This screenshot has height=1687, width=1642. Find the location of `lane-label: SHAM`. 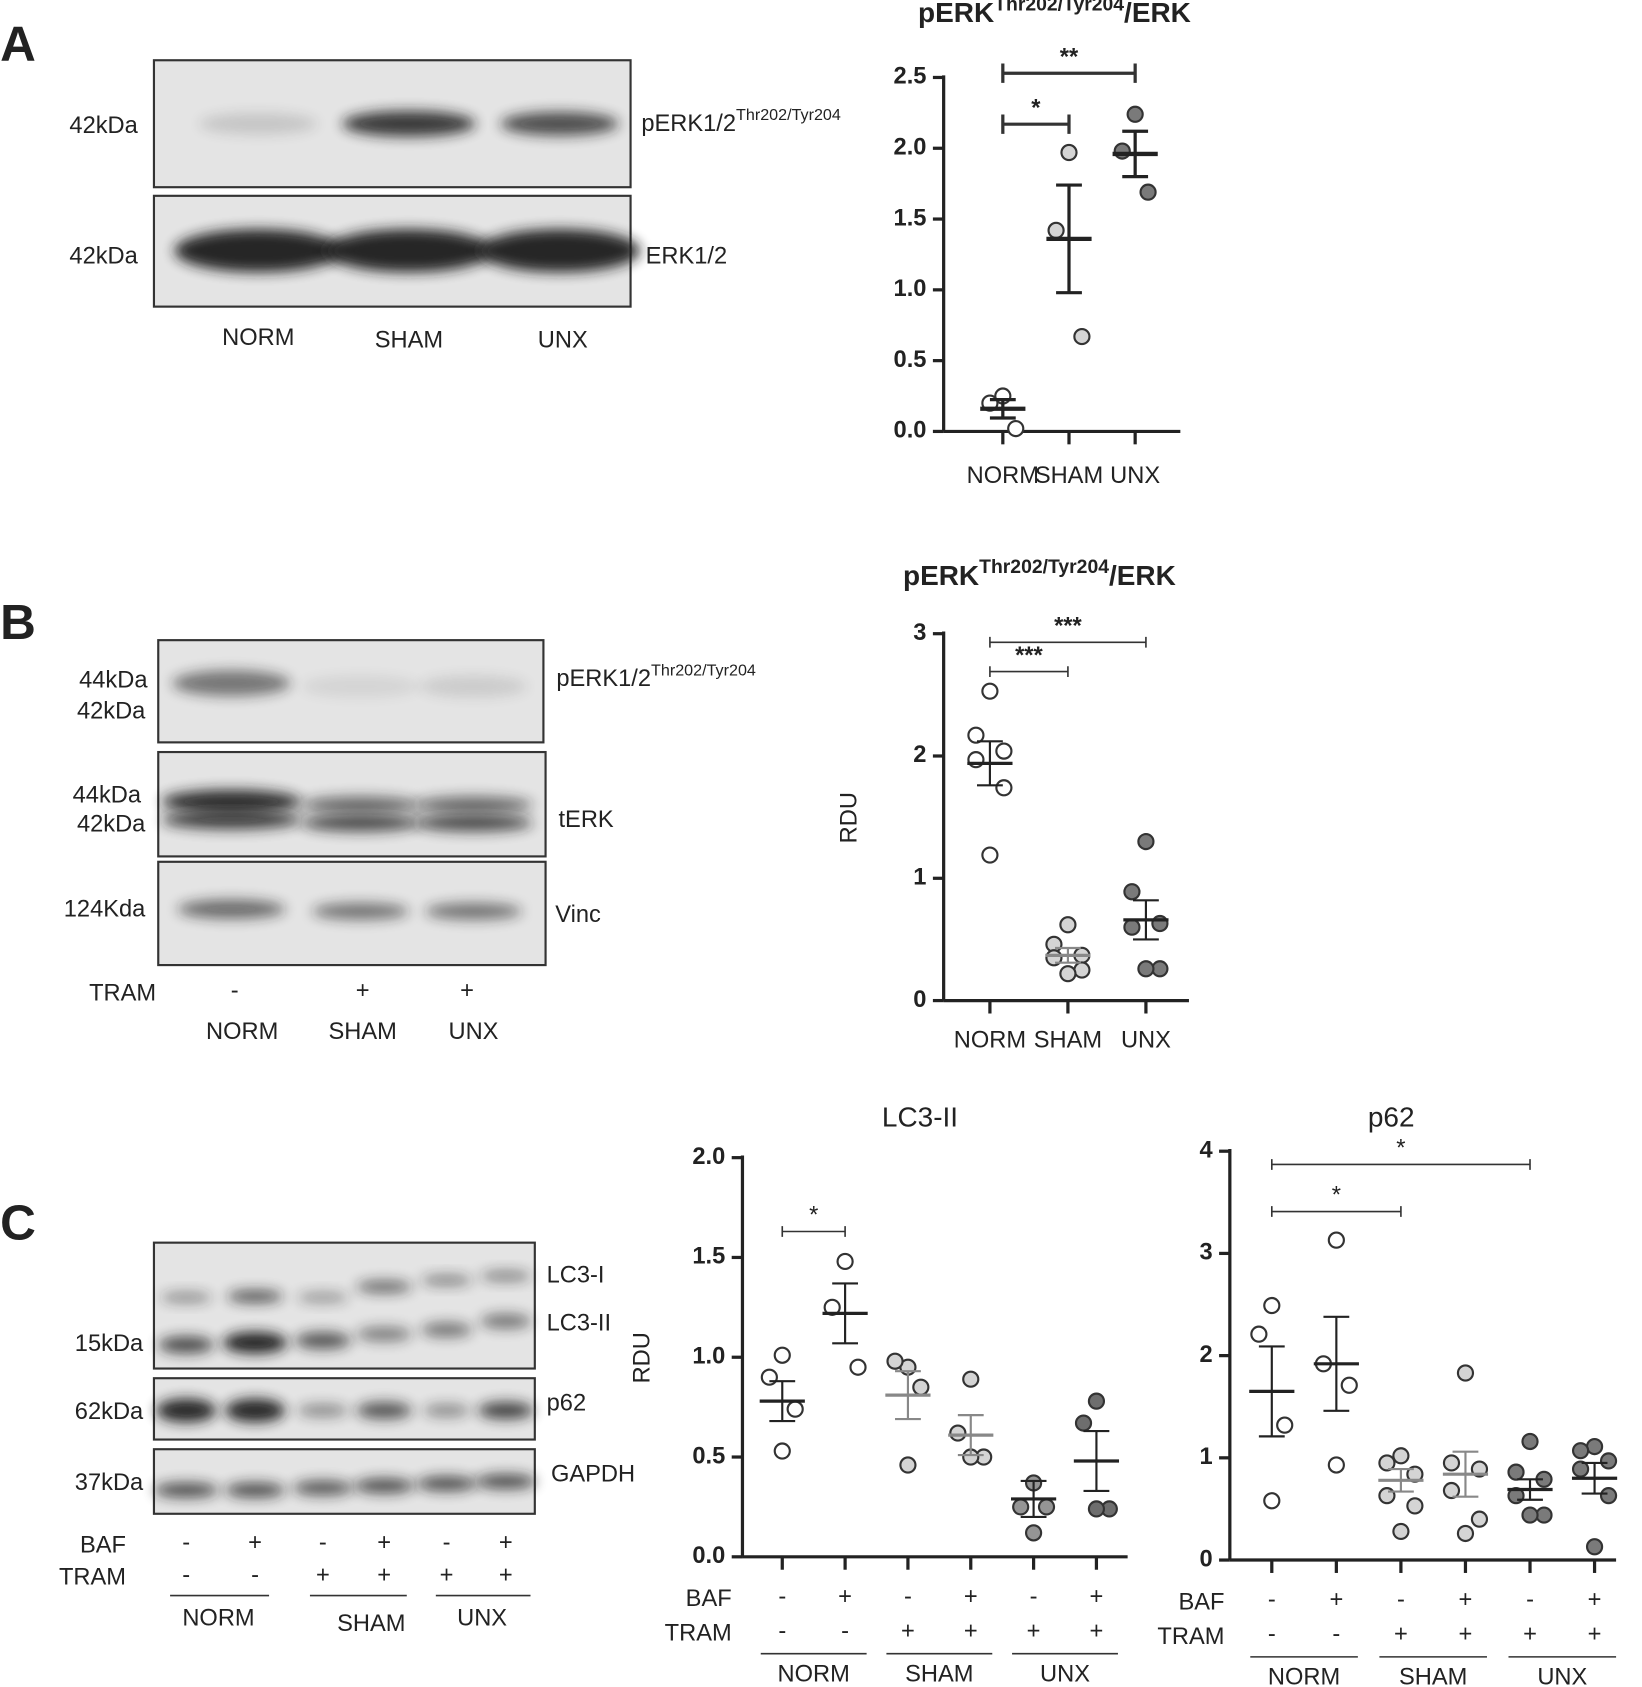

lane-label: SHAM is located at coordinates (362, 1032).